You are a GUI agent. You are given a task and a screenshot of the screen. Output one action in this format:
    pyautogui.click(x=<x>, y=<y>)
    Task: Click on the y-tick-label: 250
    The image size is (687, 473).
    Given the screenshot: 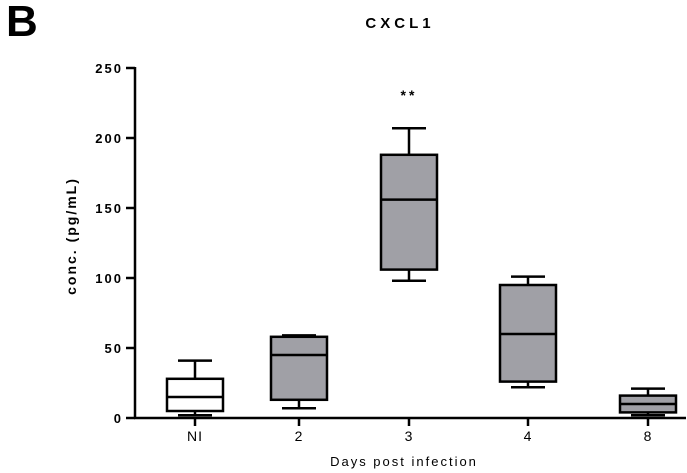 What is the action you would take?
    pyautogui.click(x=109, y=68)
    